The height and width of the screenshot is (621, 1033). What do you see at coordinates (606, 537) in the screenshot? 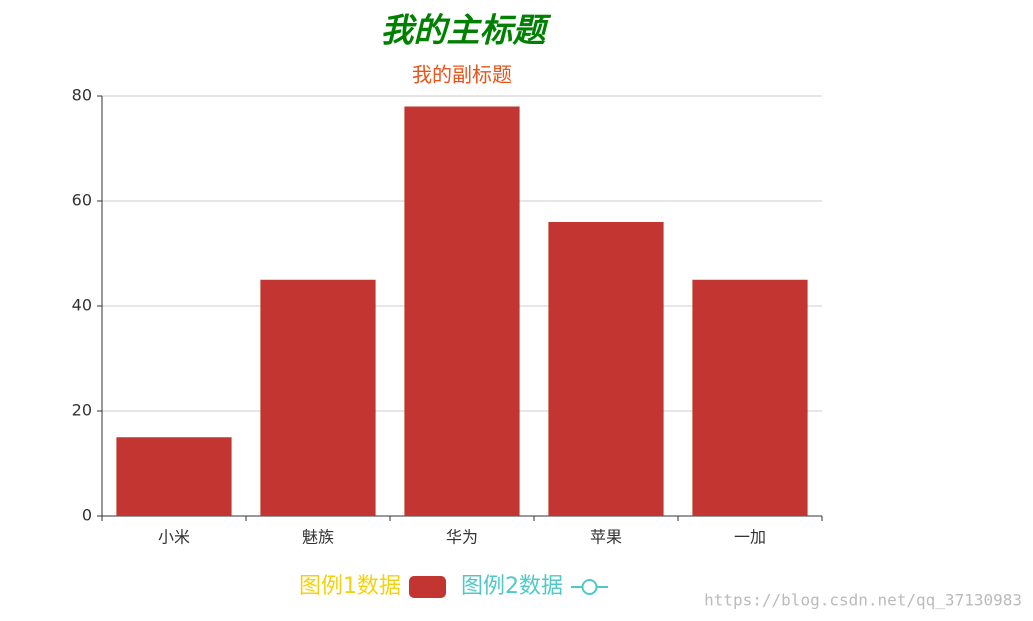
I see `x-tick-label: 苹果` at bounding box center [606, 537].